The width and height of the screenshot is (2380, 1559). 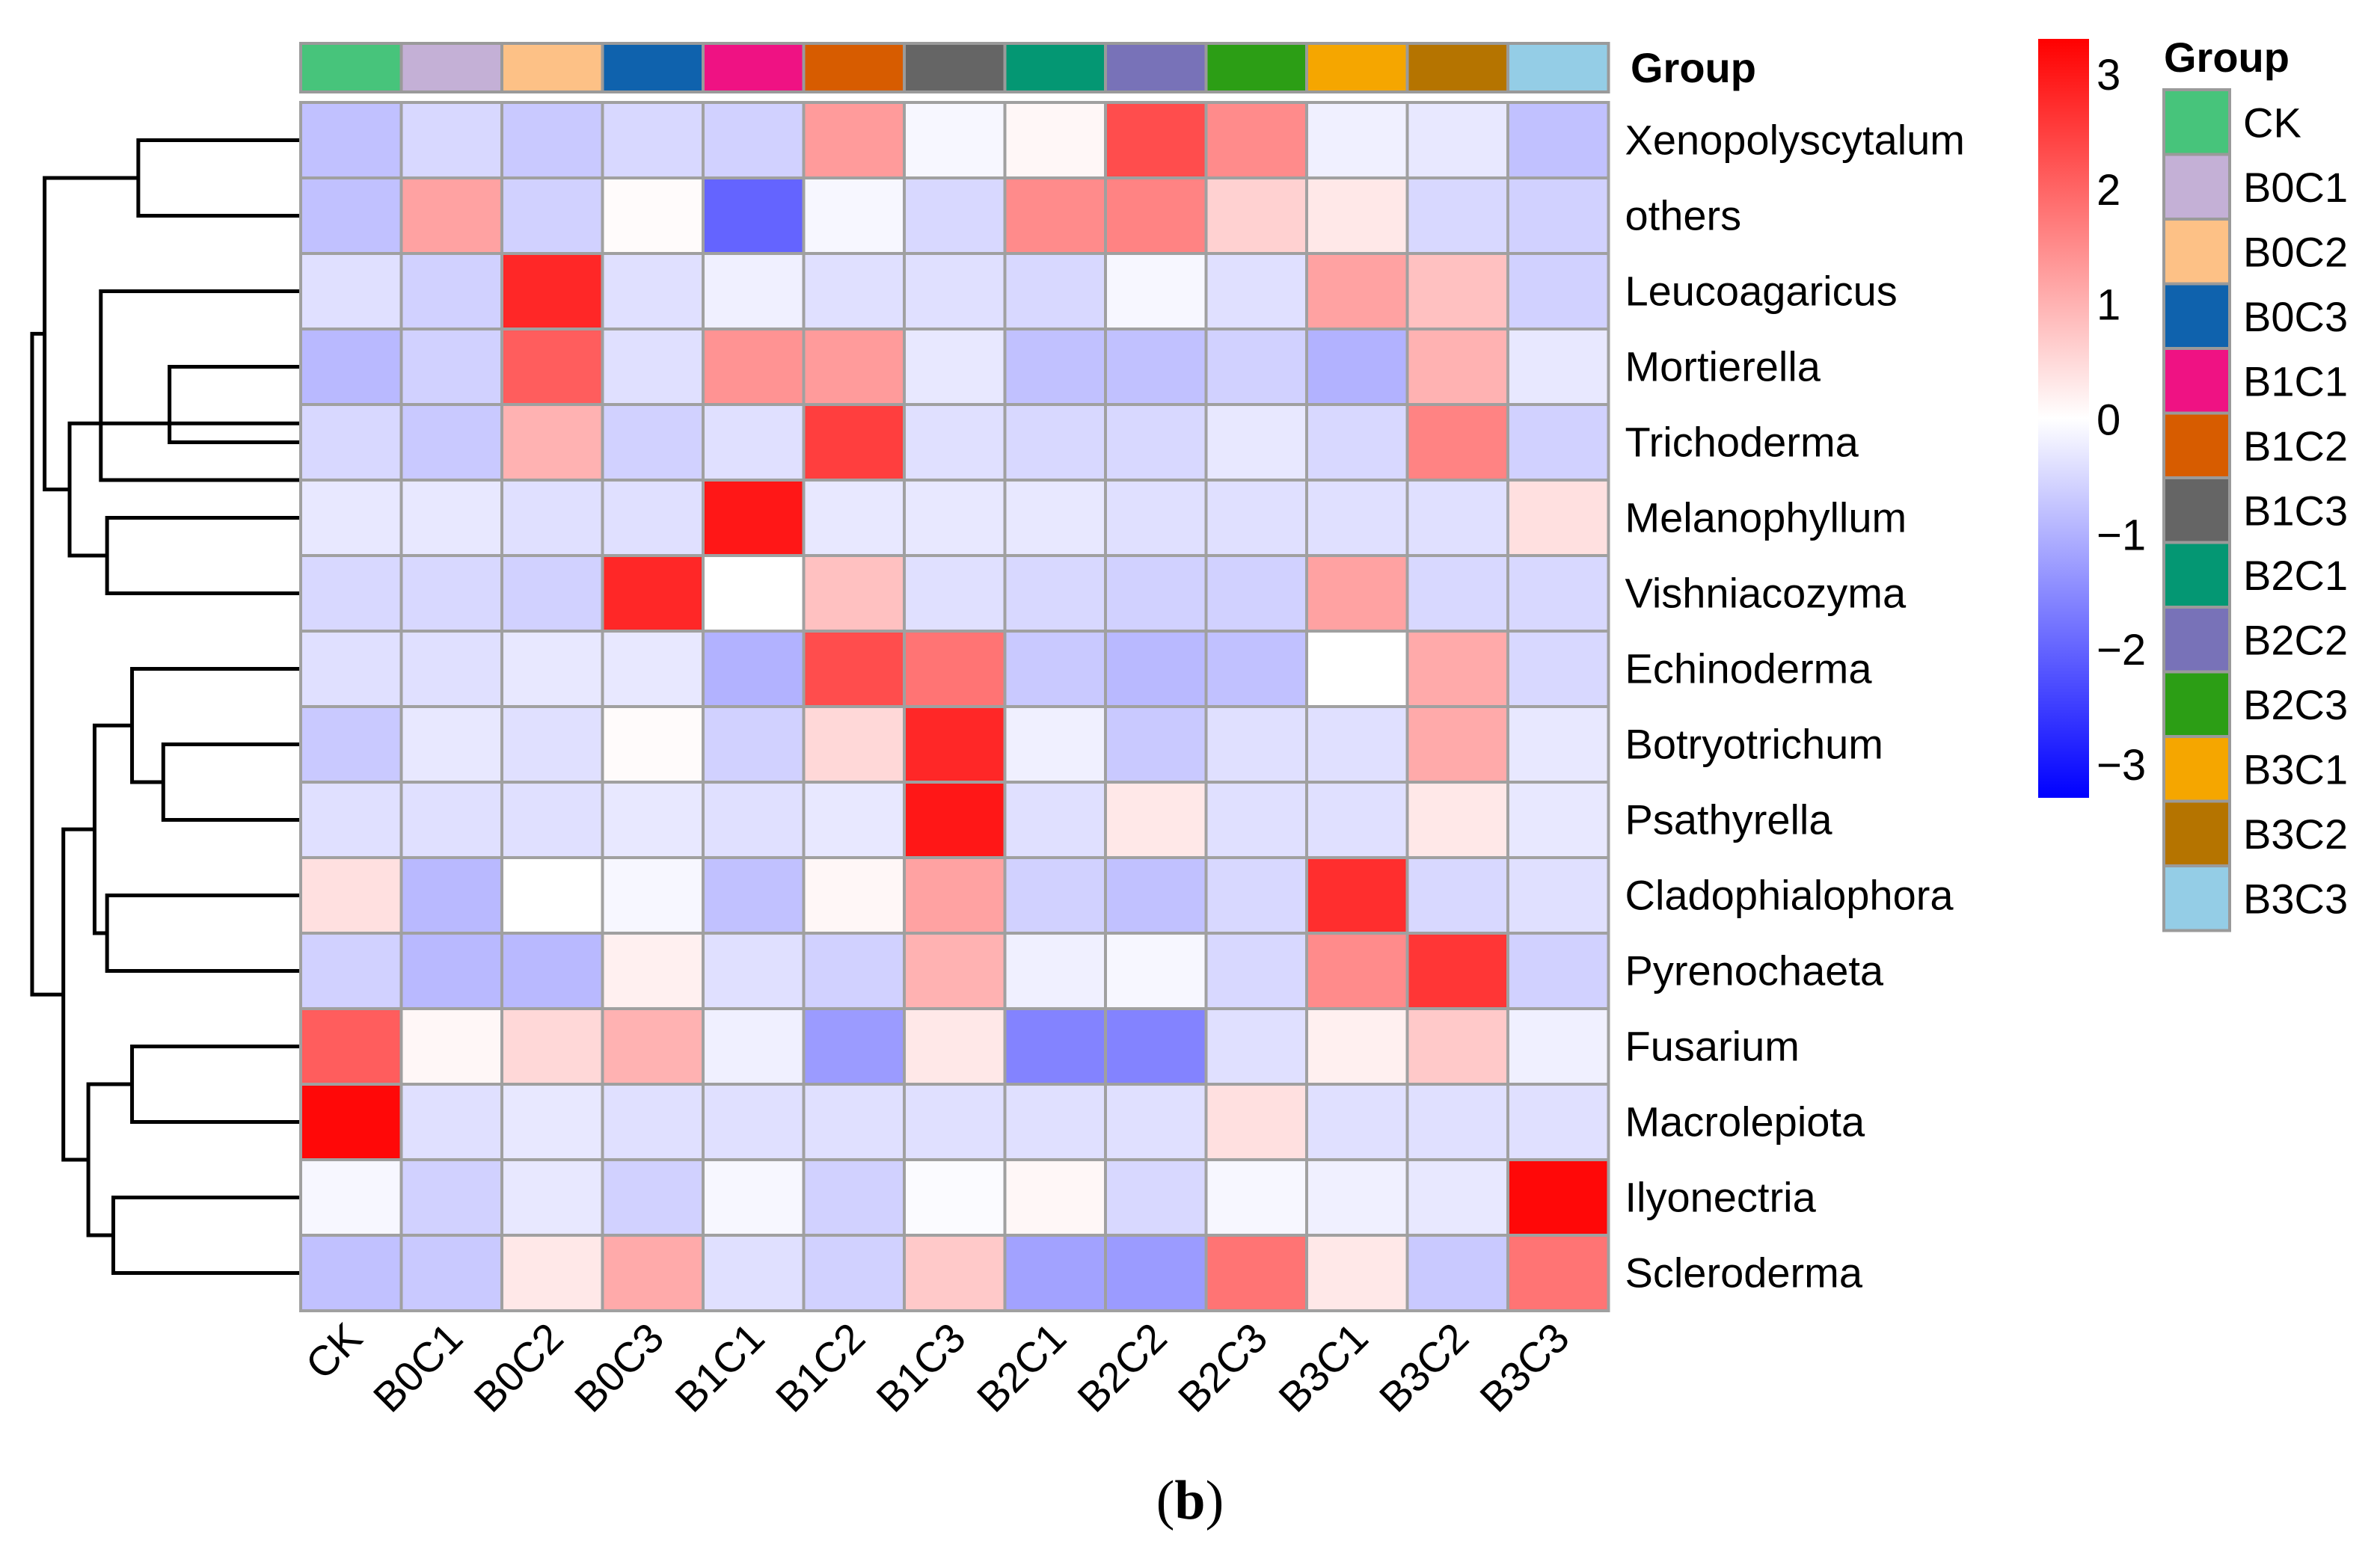 What do you see at coordinates (2108, 305) in the screenshot?
I see `colorbar-tick-label: 1` at bounding box center [2108, 305].